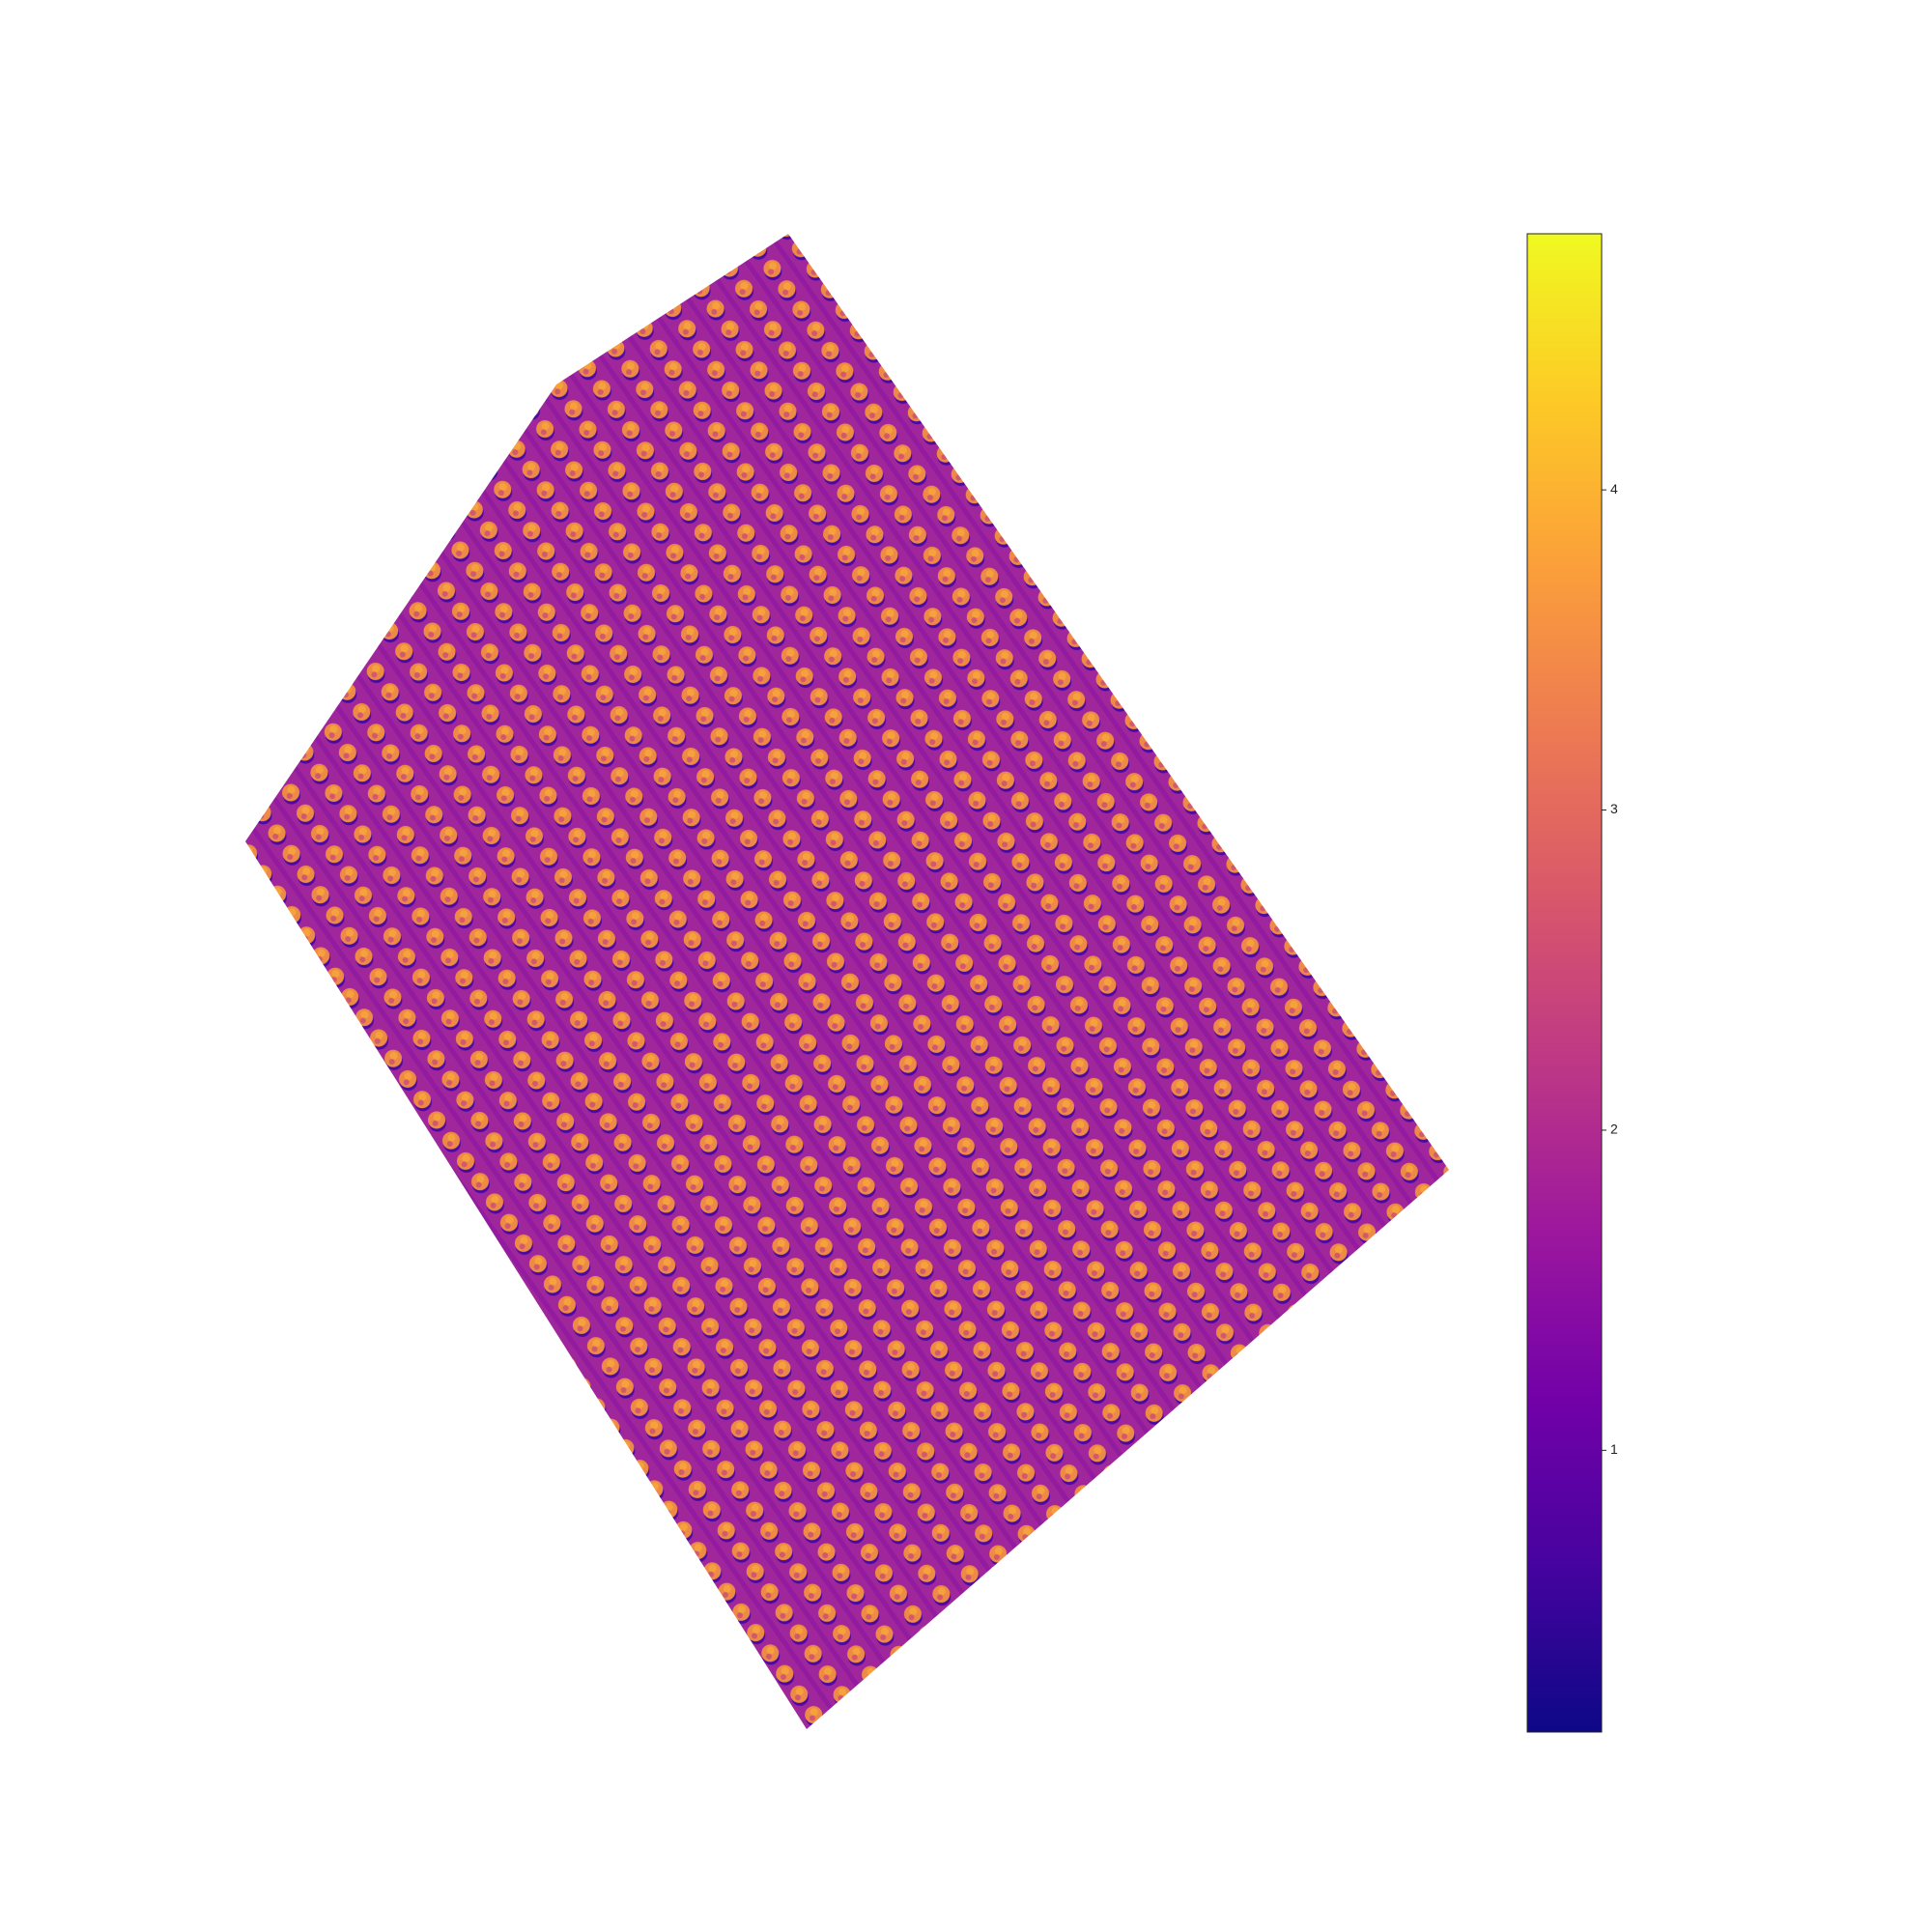  Describe the element at coordinates (1614, 489) in the screenshot. I see `colorbar-tick-label: 4` at that location.